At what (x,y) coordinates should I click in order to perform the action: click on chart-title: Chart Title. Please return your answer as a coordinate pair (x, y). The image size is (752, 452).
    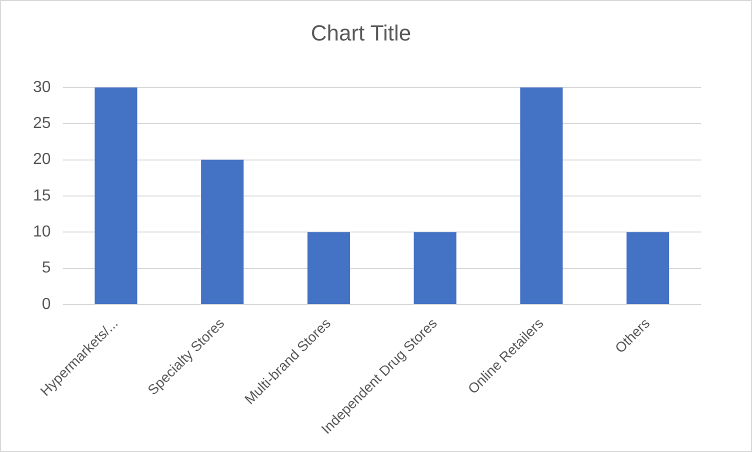
    Looking at the image, I should click on (361, 33).